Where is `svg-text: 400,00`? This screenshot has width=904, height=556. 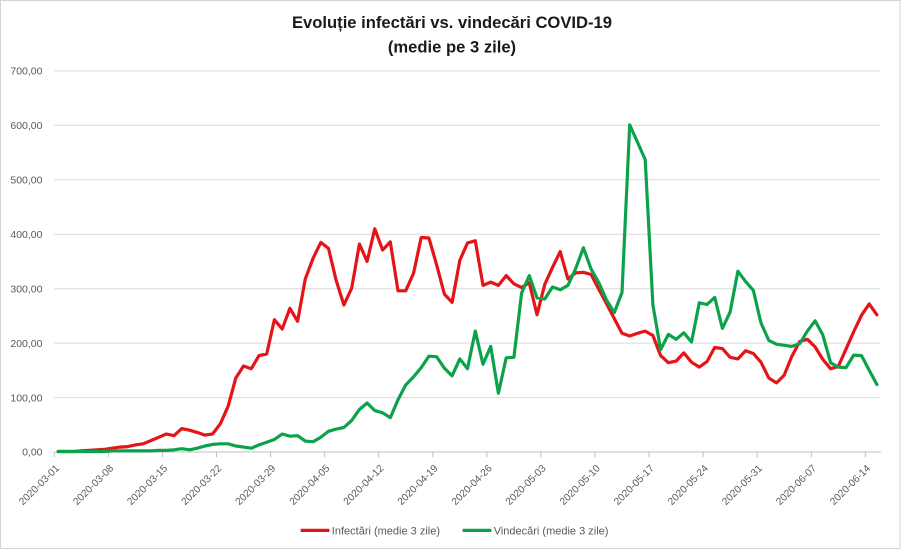 svg-text: 400,00 is located at coordinates (26, 235).